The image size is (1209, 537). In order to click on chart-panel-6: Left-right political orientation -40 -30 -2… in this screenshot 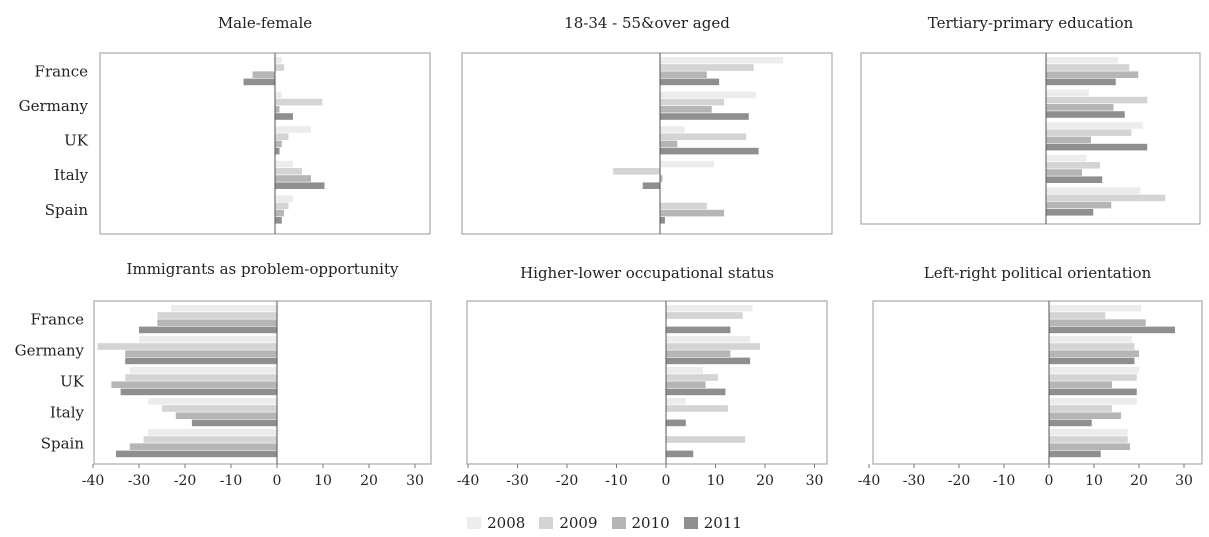, I will do `click(1030, 376)`.